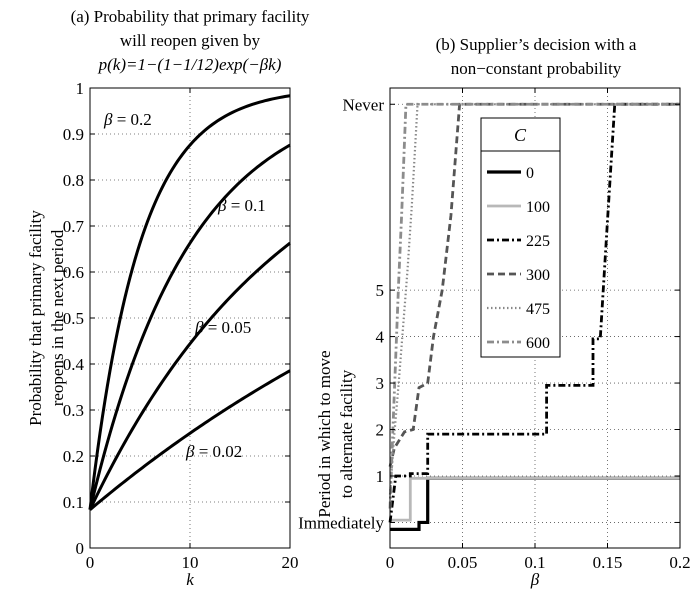 The height and width of the screenshot is (597, 694). What do you see at coordinates (80, 548) in the screenshot?
I see `panel-a-ytick-label-0: 0` at bounding box center [80, 548].